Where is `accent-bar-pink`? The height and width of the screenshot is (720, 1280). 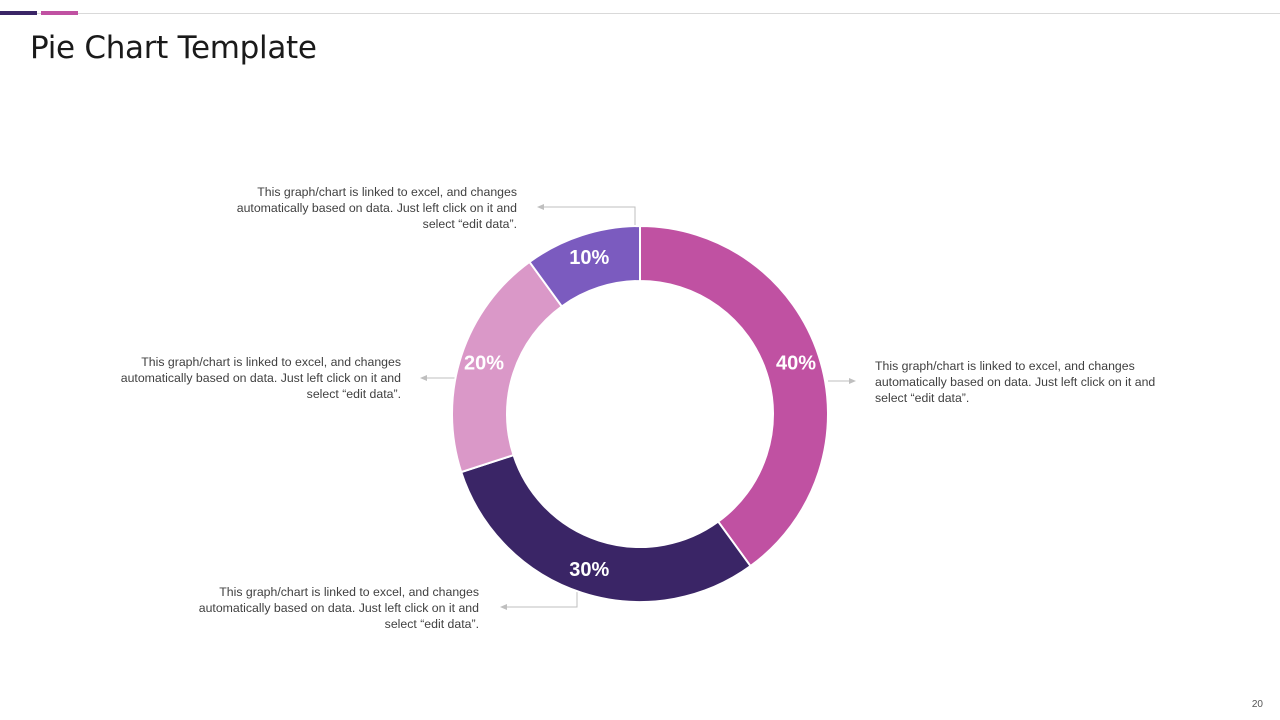
accent-bar-pink is located at coordinates (59, 13).